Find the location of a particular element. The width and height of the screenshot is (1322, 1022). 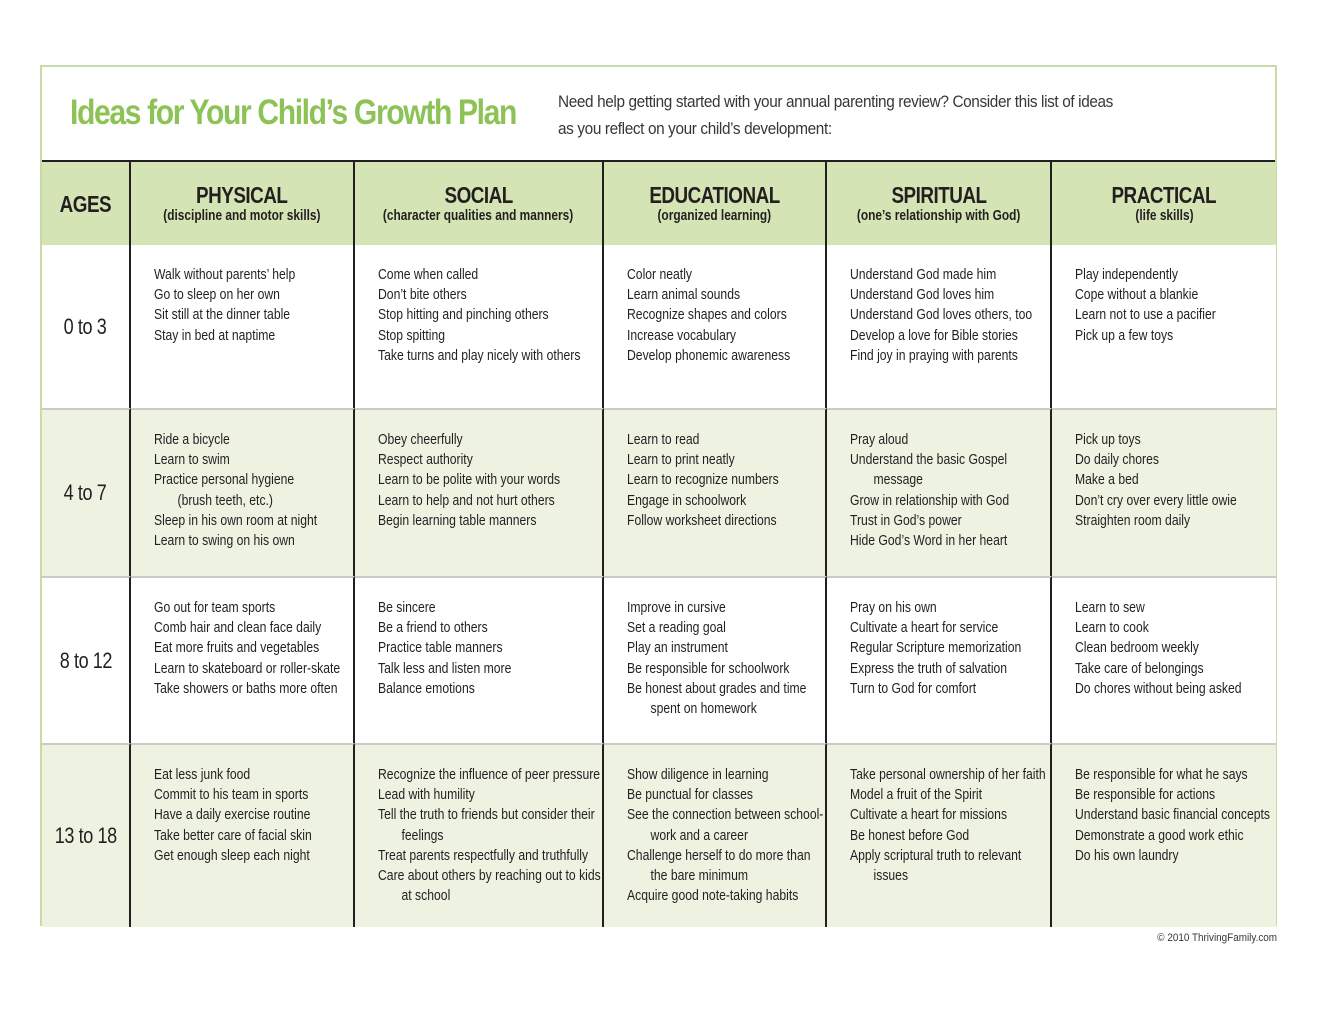

list-item-continuation: work and a career is located at coordinates (699, 835).